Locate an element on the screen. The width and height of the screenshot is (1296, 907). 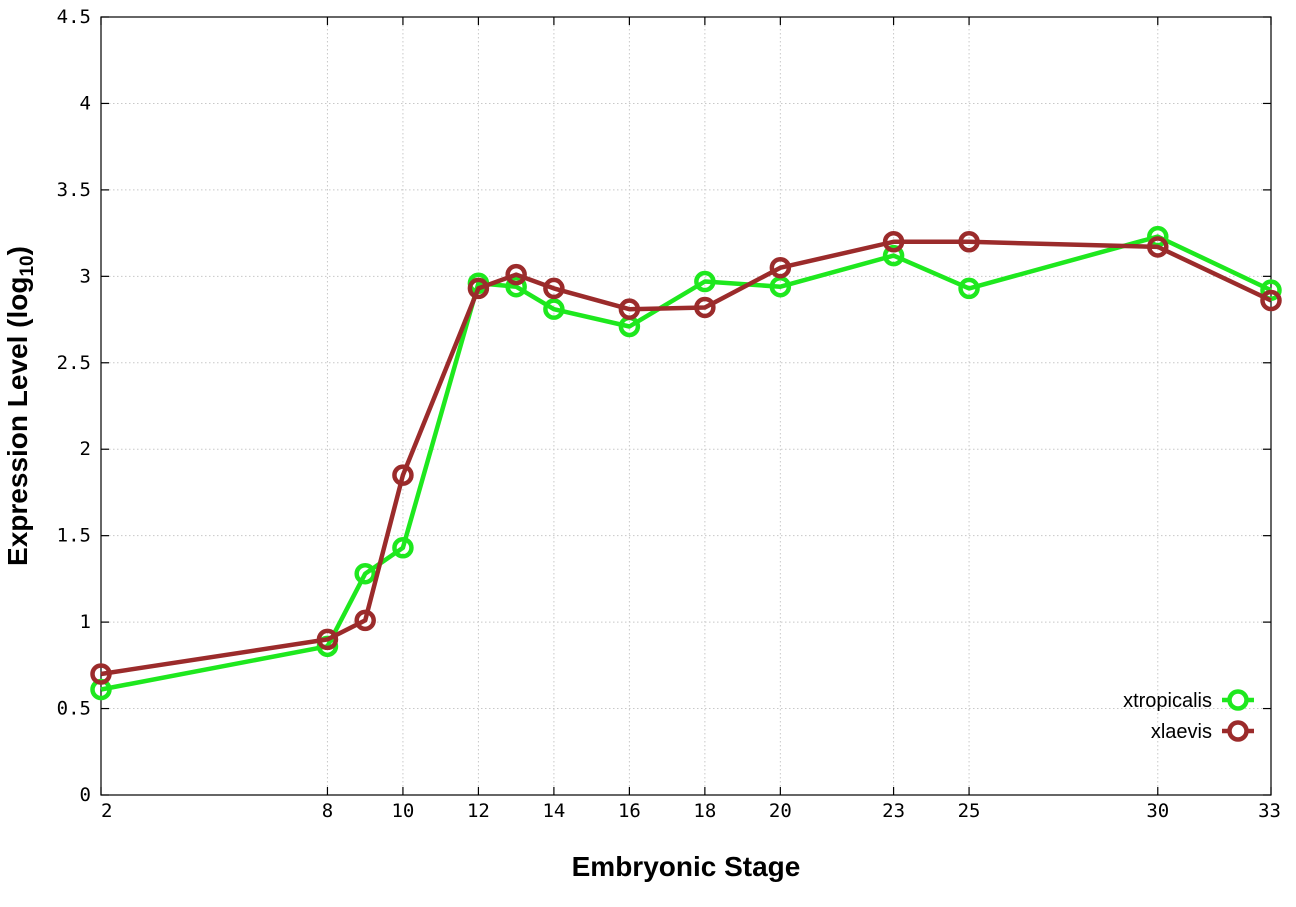
x-tick-label: 20 is located at coordinates (780, 811).